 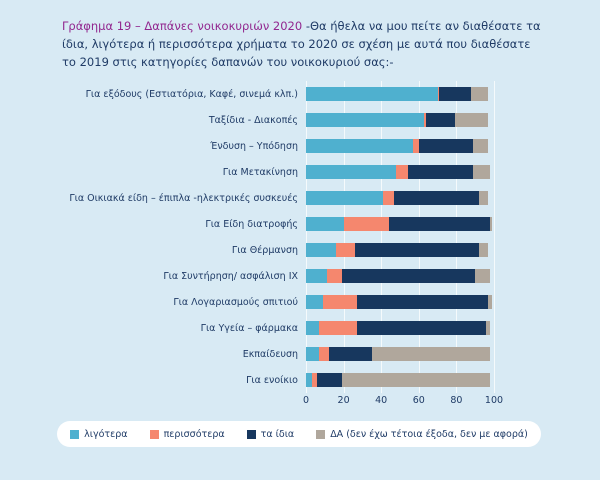 I want to click on legend-item-ligotera: λιγότερα, so click(x=99, y=434).